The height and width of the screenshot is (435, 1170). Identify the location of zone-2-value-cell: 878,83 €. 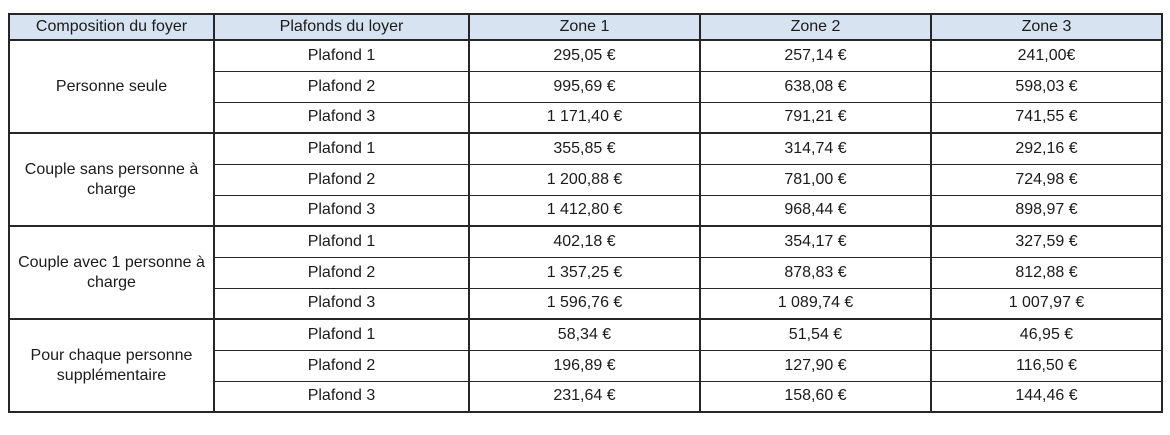
(815, 272).